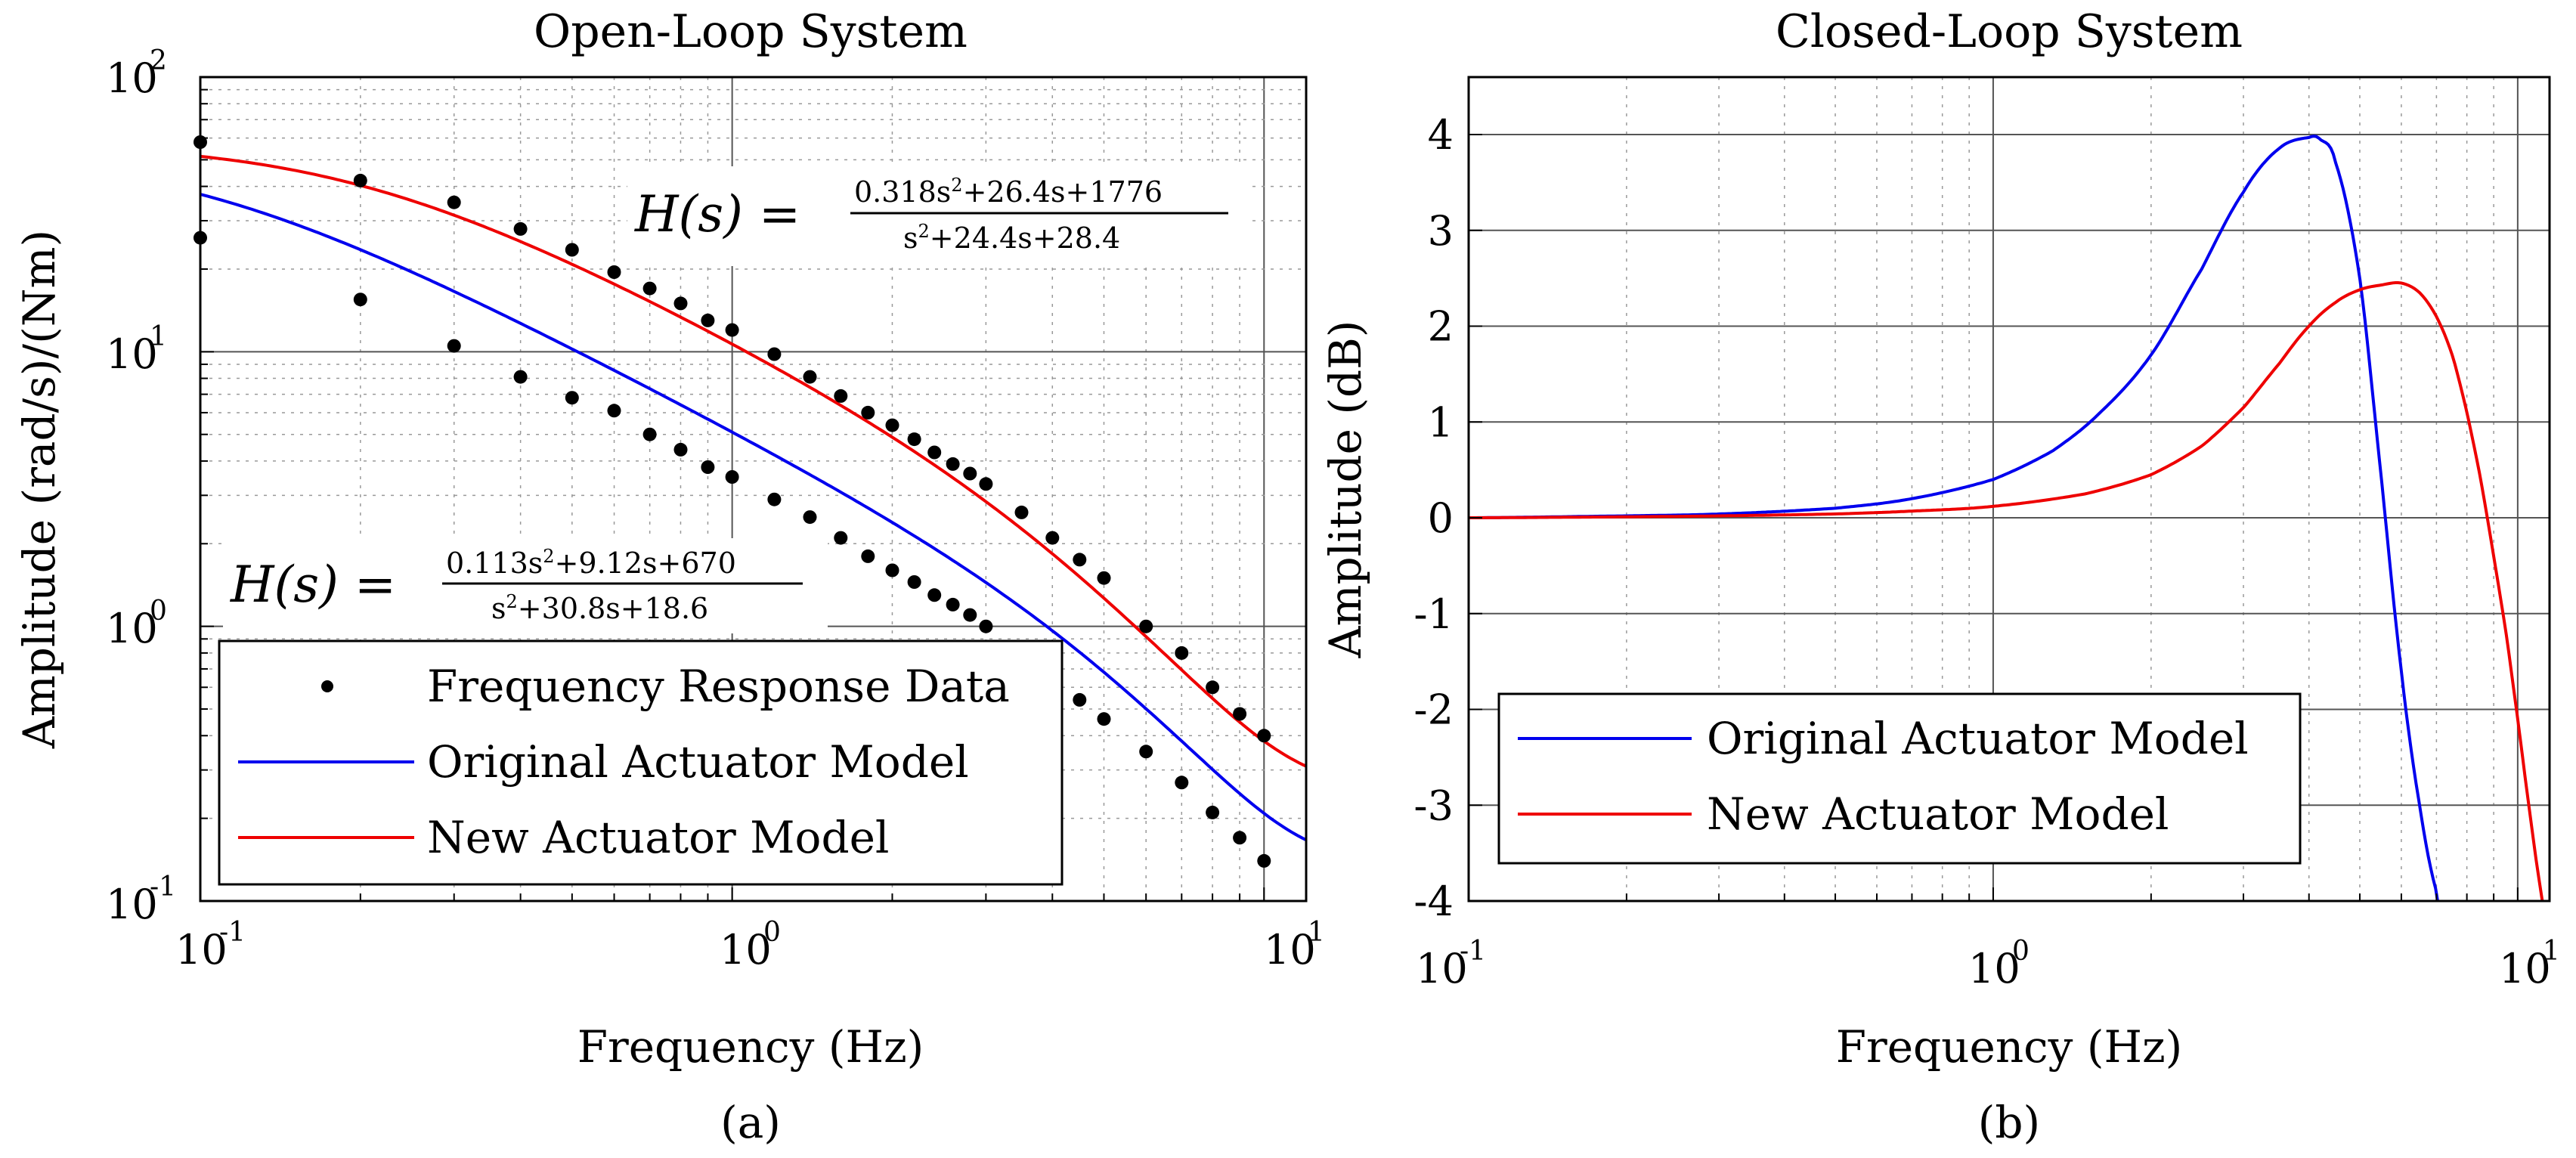  I want to click on equation-original-model: H(s) = 0.113s2+9.12s+670 s2+30.8s+18.6, so click(525, 585).